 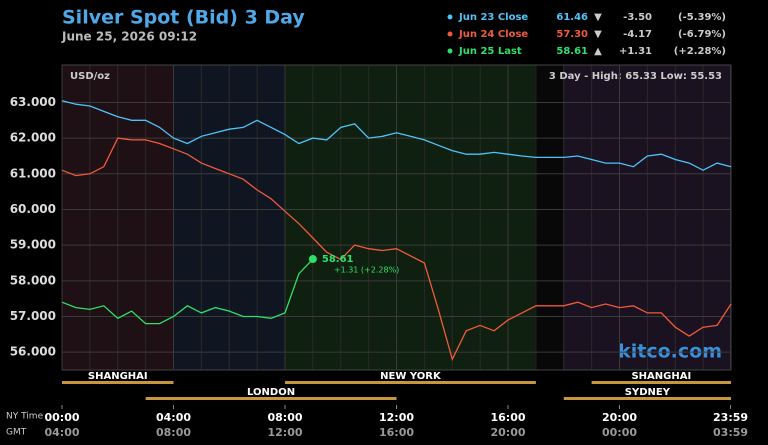 What do you see at coordinates (366, 270) in the screenshot?
I see `last-change-label: +1.31 (+2.28%)` at bounding box center [366, 270].